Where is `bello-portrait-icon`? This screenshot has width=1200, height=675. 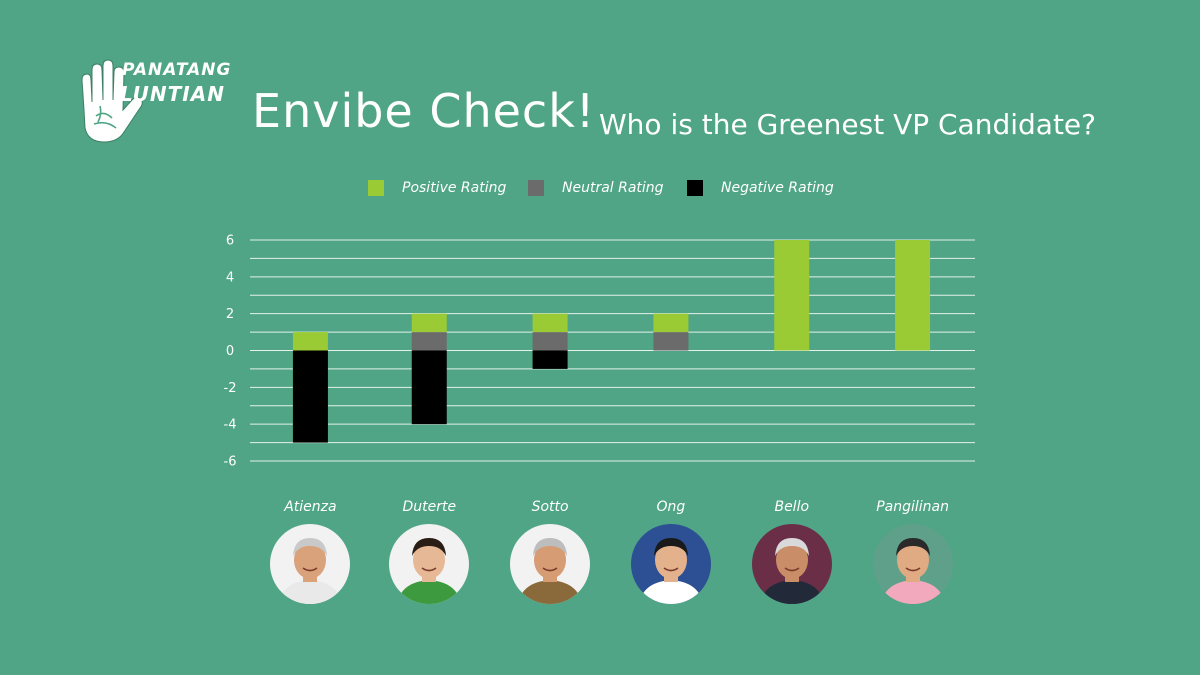 bello-portrait-icon is located at coordinates (791, 564).